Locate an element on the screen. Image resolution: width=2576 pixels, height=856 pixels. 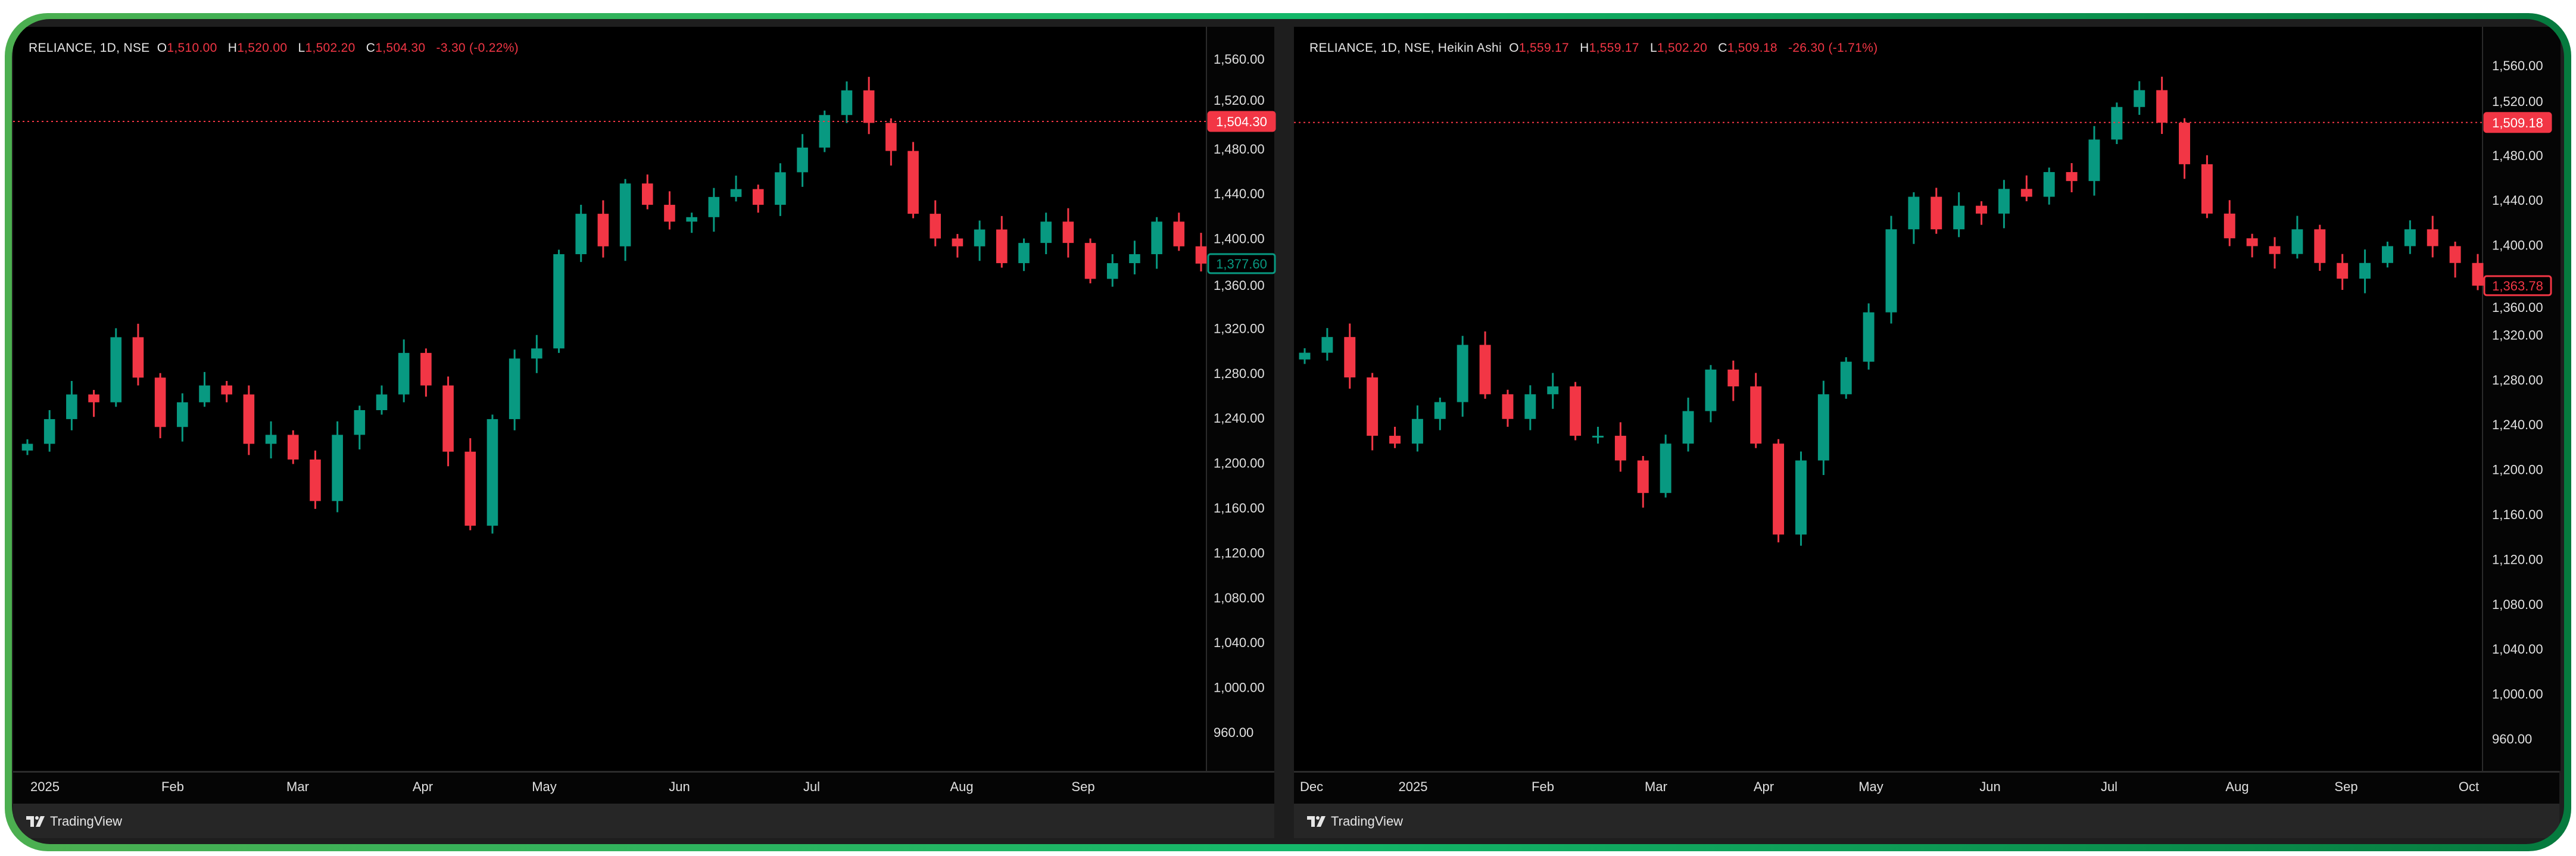
time-tick-label: Mar is located at coordinates (1656, 787).